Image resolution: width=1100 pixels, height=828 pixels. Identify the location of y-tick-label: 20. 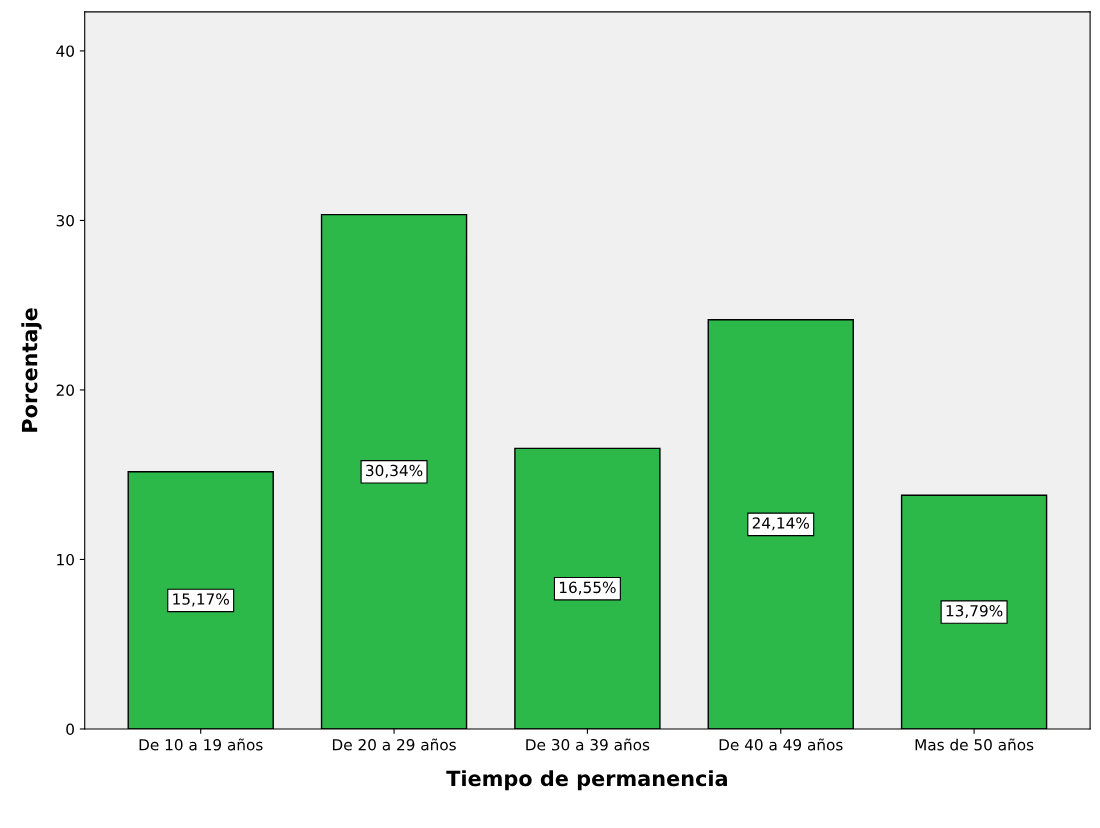
(65, 390).